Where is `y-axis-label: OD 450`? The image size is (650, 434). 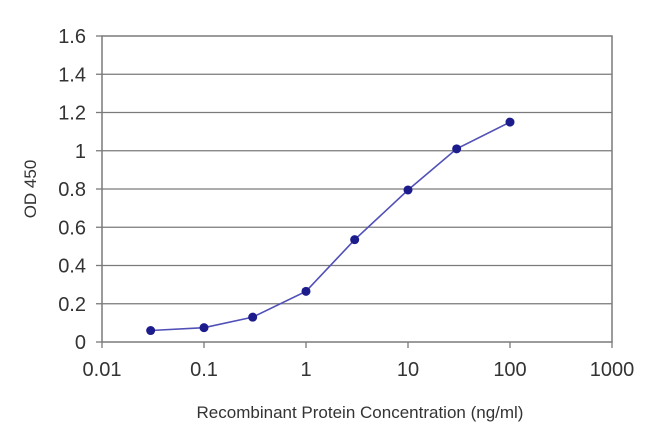 y-axis-label: OD 450 is located at coordinates (30, 189).